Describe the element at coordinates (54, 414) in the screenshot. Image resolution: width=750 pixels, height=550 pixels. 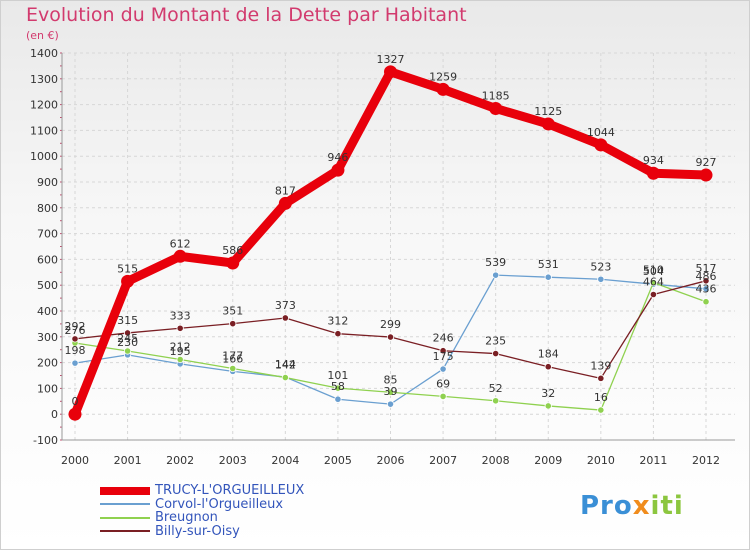
I see `y-tick-label: 0` at that location.